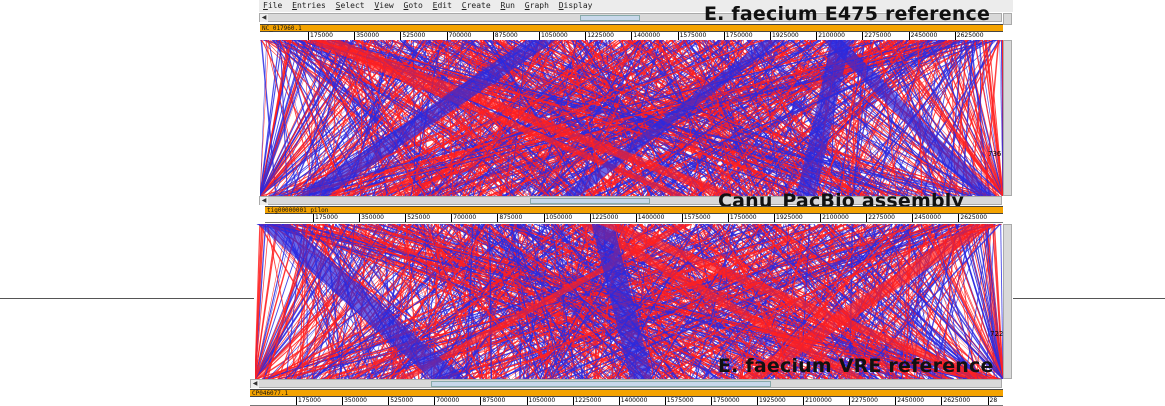  Describe the element at coordinates (282, 28) in the screenshot. I see `top-sequence-name: NC_017960.1` at that location.